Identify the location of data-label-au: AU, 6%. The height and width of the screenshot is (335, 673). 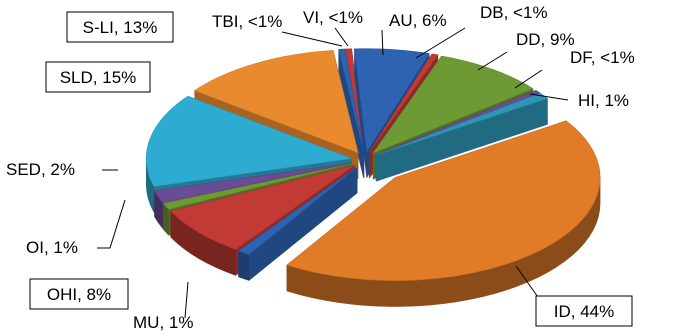
(418, 20).